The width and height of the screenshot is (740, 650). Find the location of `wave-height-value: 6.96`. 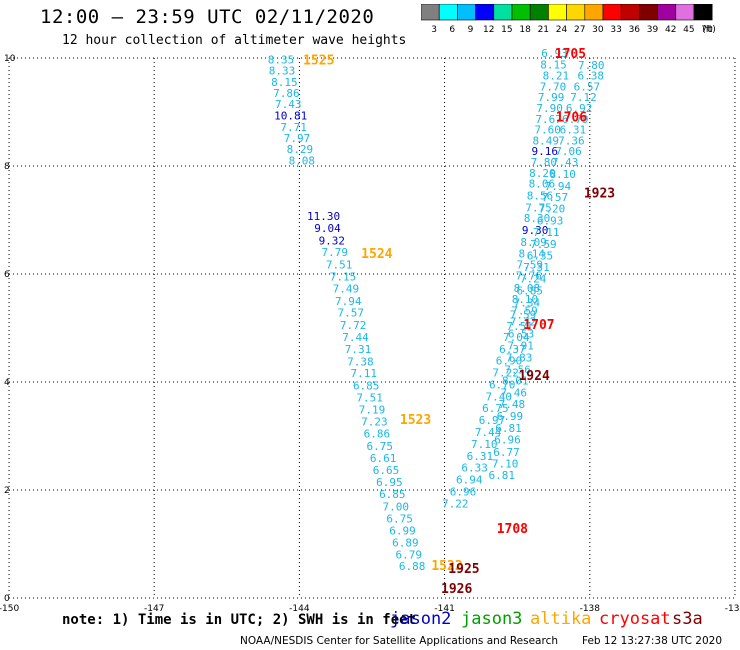

wave-height-value: 6.96 is located at coordinates (463, 491).